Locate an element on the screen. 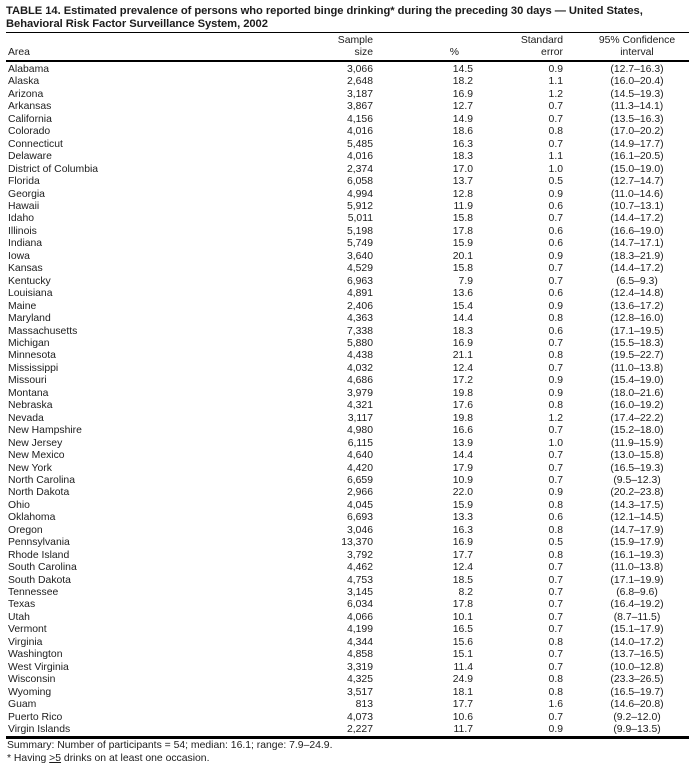 The image size is (694, 767). area-cell: Delaware is located at coordinates (30, 157).